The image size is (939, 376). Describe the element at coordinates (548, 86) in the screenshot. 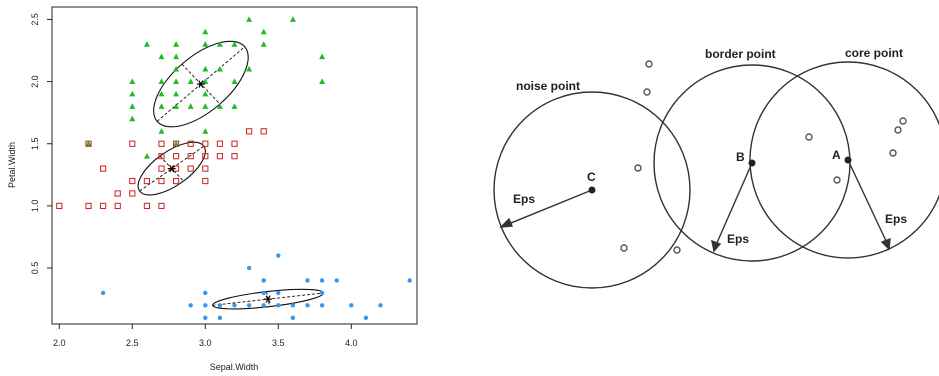

I see `noise-point-label: noise point` at that location.